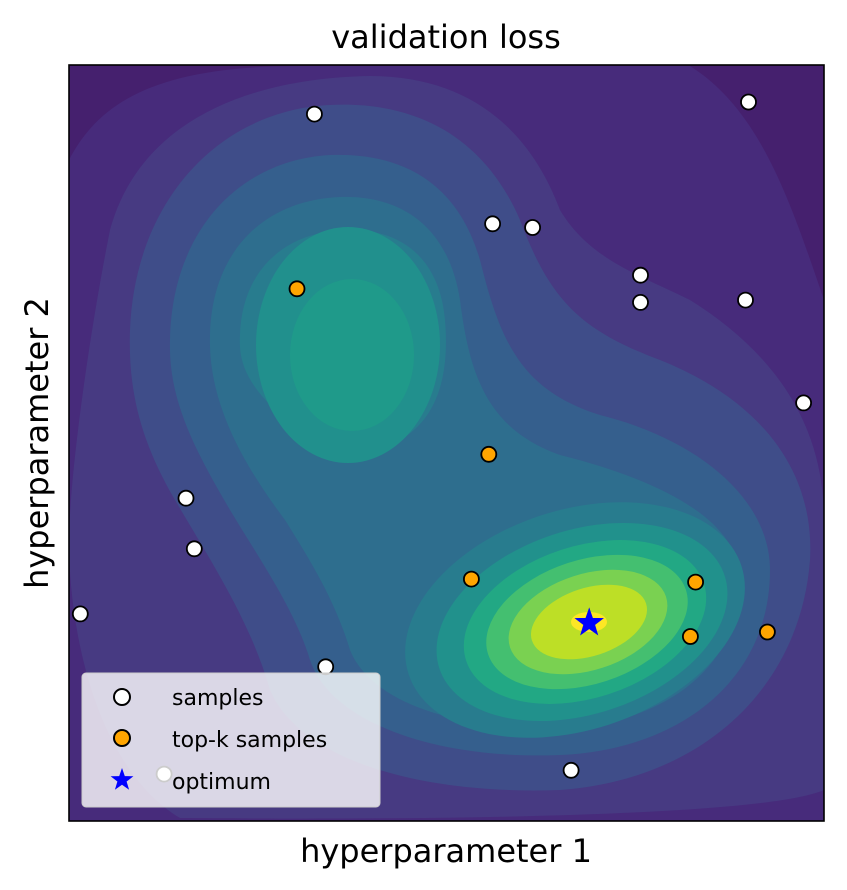  I want to click on x-axis-label: hyperparameter 1, so click(446, 851).